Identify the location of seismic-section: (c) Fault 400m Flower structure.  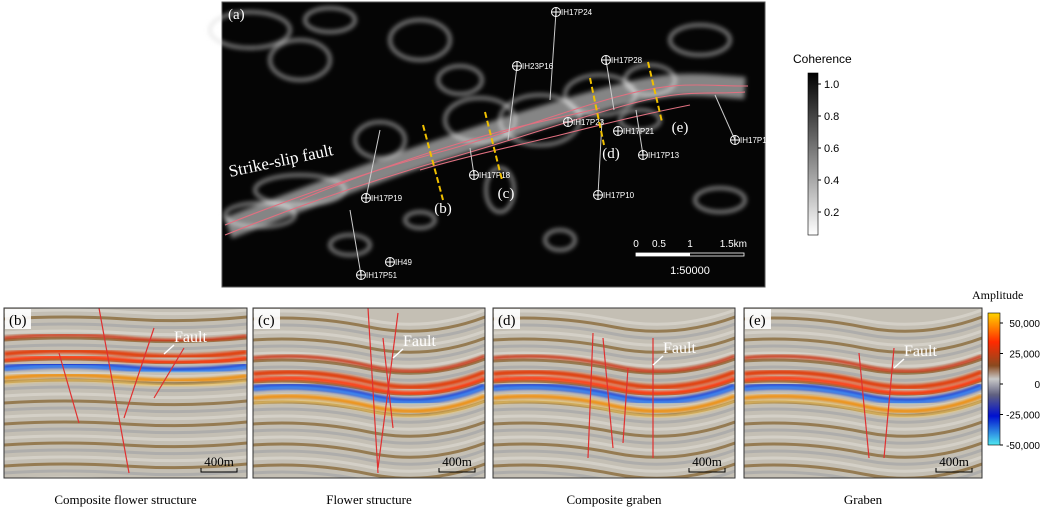
(369, 407).